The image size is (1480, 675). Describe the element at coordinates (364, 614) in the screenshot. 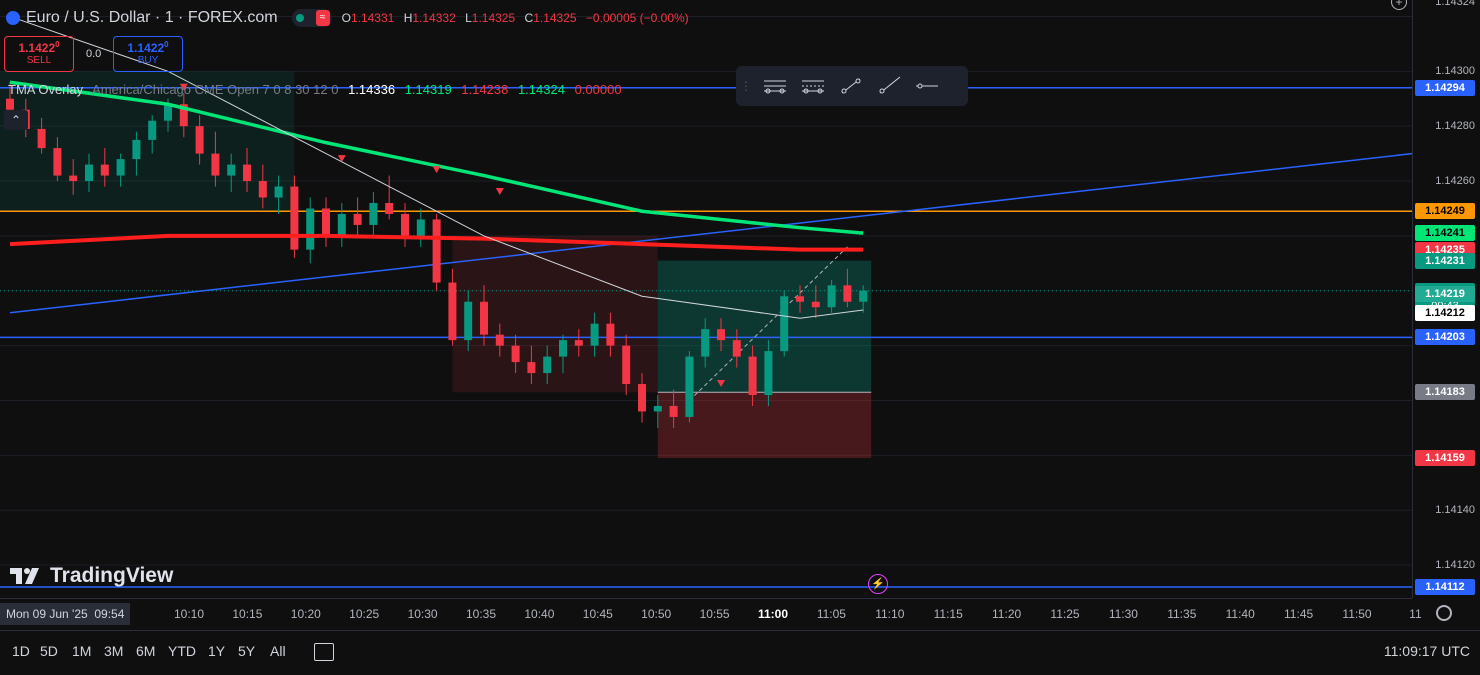

I see `time-axis-label: 10:25` at that location.